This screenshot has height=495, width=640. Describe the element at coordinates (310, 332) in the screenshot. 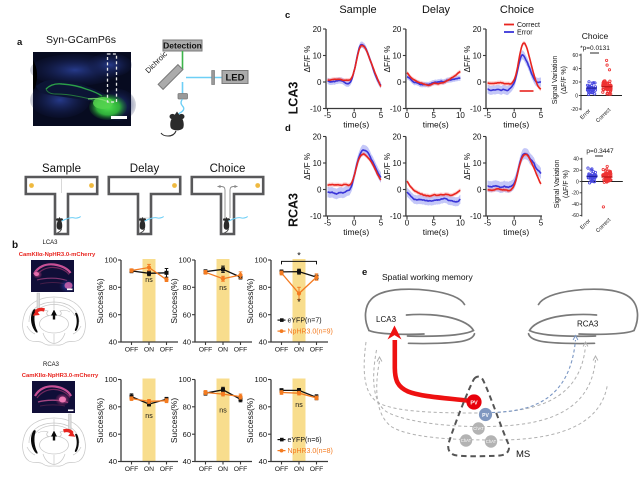

I see `svg-text: NpHR3.0(n=9)` at that location.